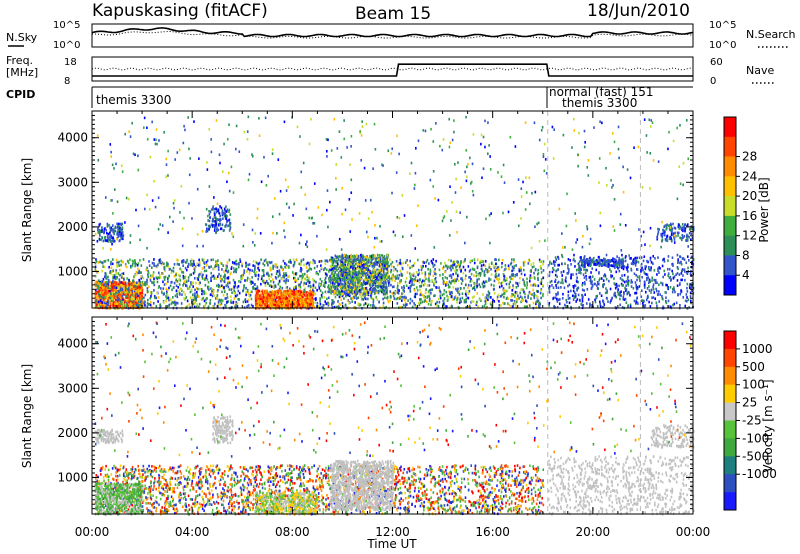 The image size is (800, 554). I want to click on nave-trace, so click(392, 69).